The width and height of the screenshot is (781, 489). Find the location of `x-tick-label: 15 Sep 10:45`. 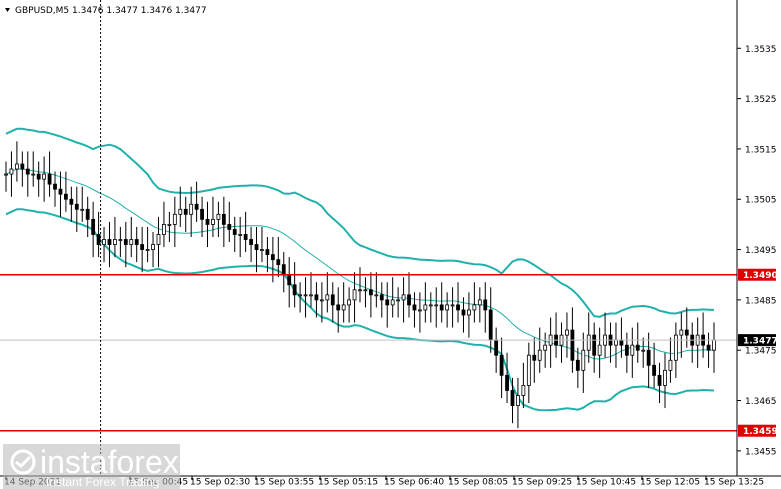

x-tick-label: 15 Sep 10:45 is located at coordinates (606, 483).